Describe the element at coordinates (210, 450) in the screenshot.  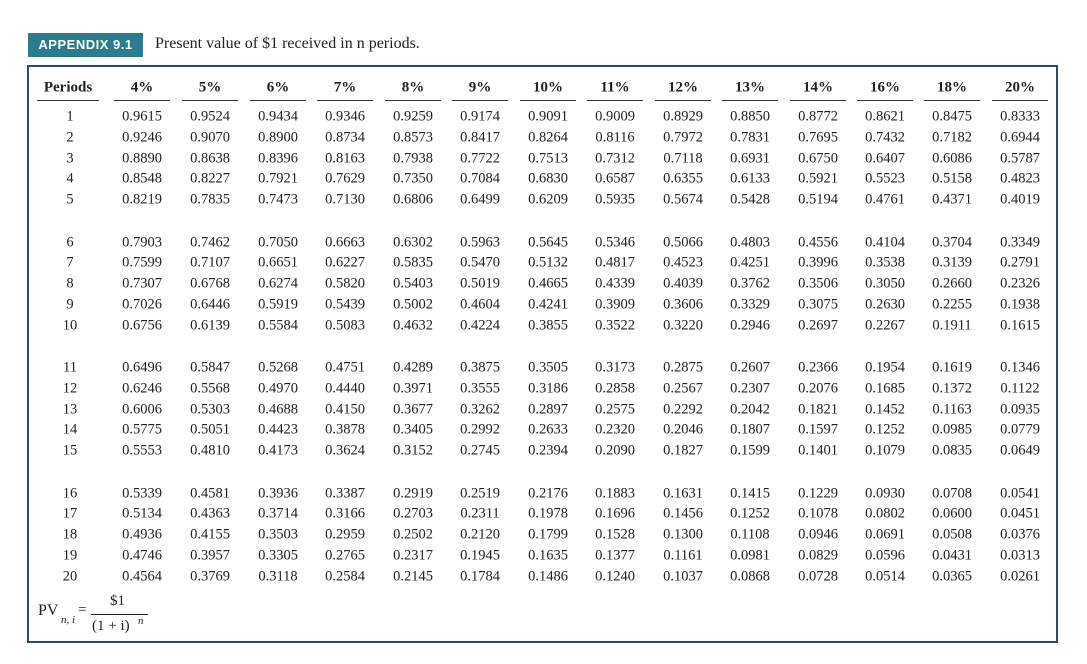
I see `value-cell: 0.4810` at that location.